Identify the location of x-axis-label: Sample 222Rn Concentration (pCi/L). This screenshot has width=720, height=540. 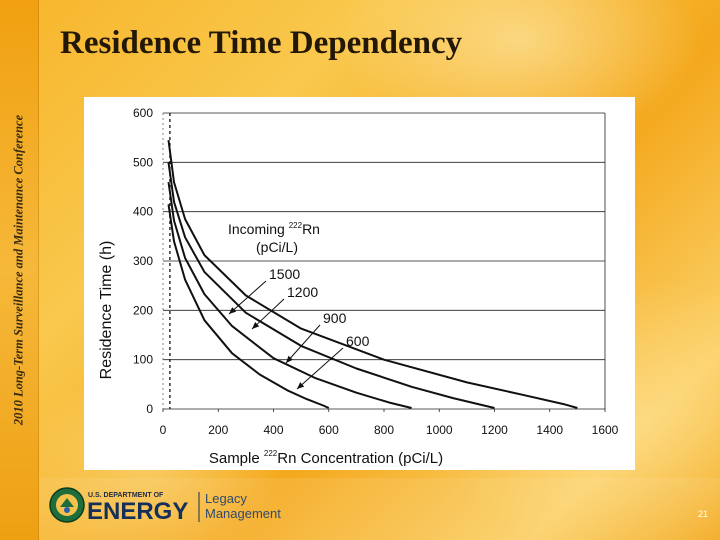
(326, 458).